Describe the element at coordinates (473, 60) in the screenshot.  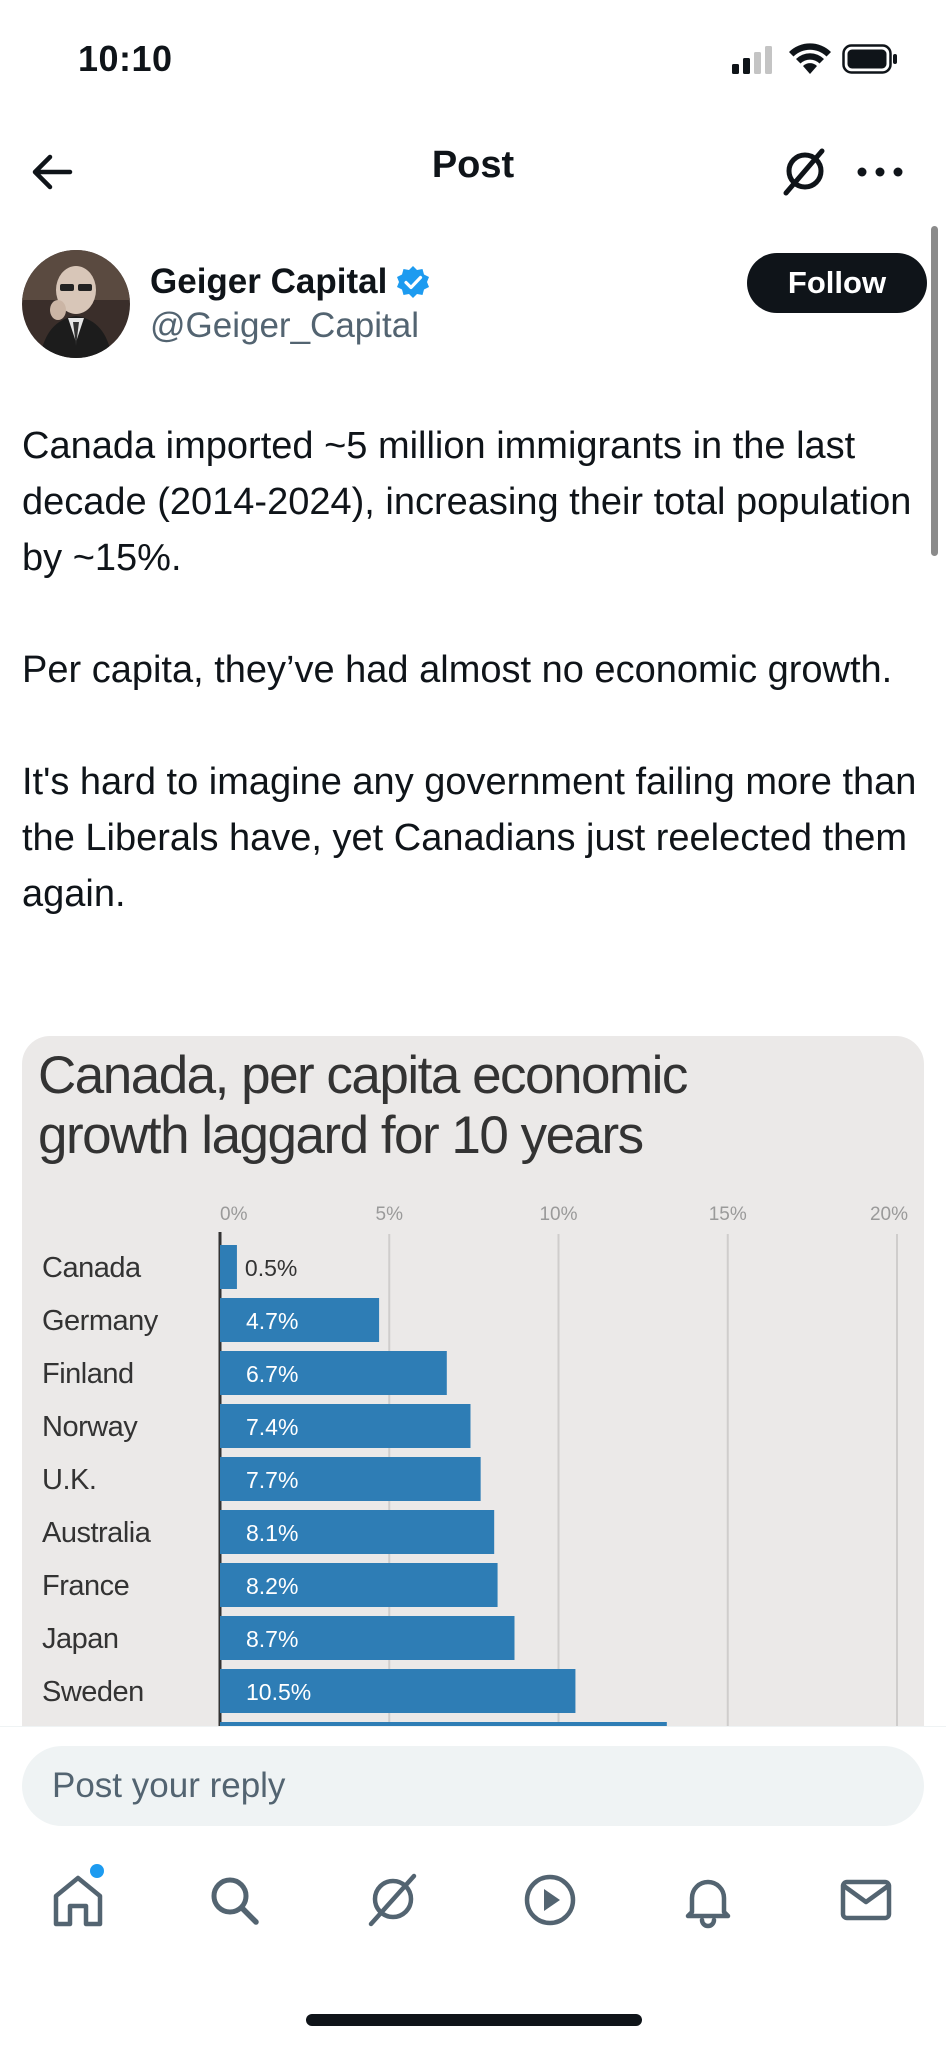
I see `status-bar: 10:10` at that location.